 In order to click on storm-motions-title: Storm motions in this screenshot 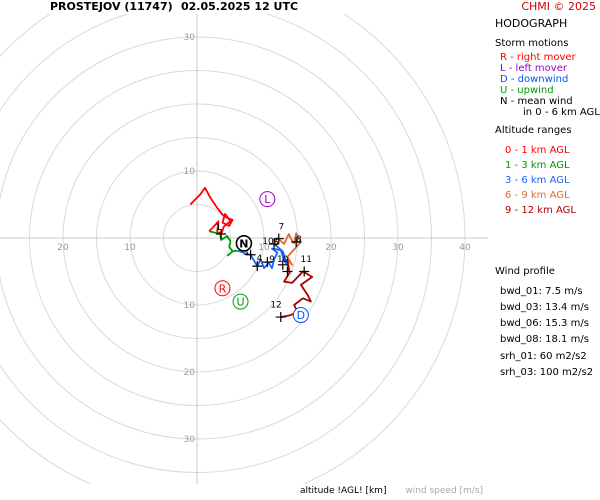, I will do `click(532, 43)`.